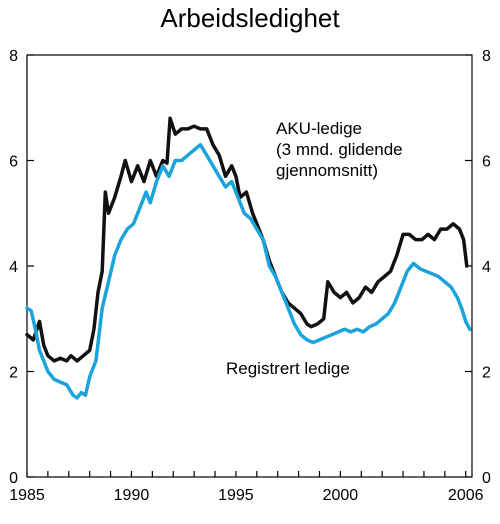 The image size is (500, 524). Describe the element at coordinates (13, 56) in the screenshot. I see `y-tick-label-left-8: 8` at that location.